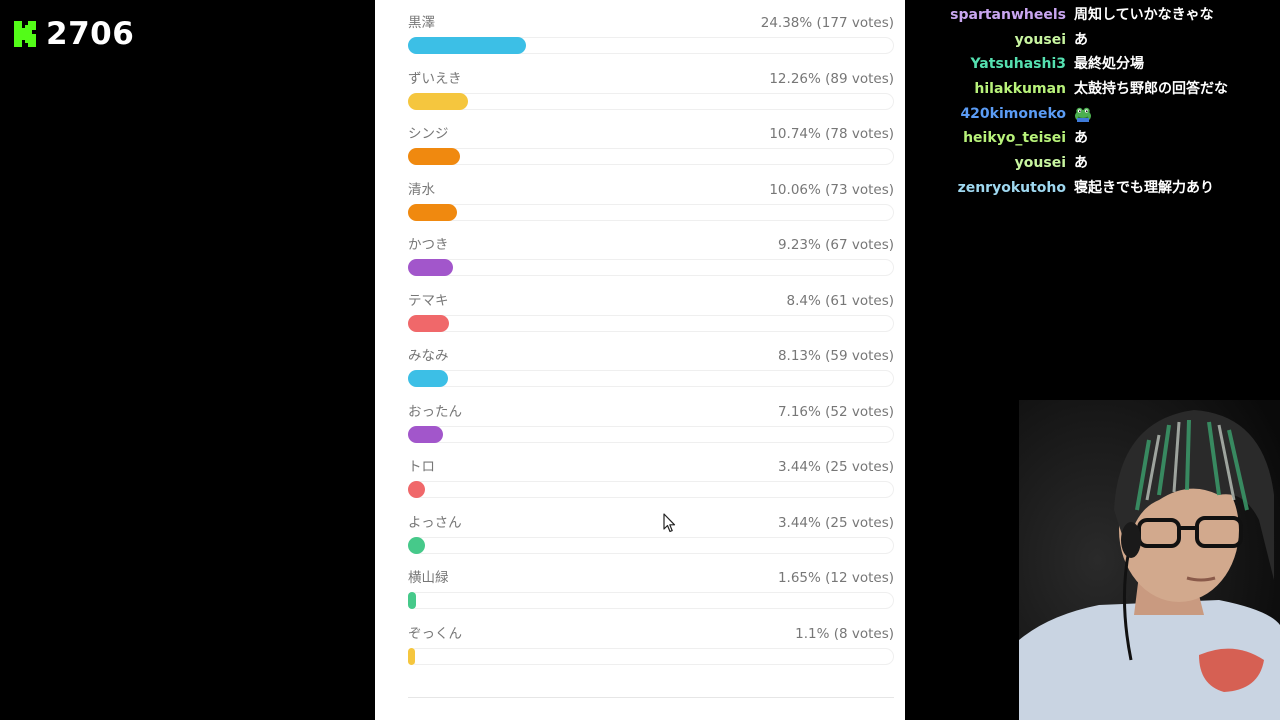 The height and width of the screenshot is (720, 1280). Describe the element at coordinates (1013, 113) in the screenshot. I see `chat-username: 420kimoneko` at that location.